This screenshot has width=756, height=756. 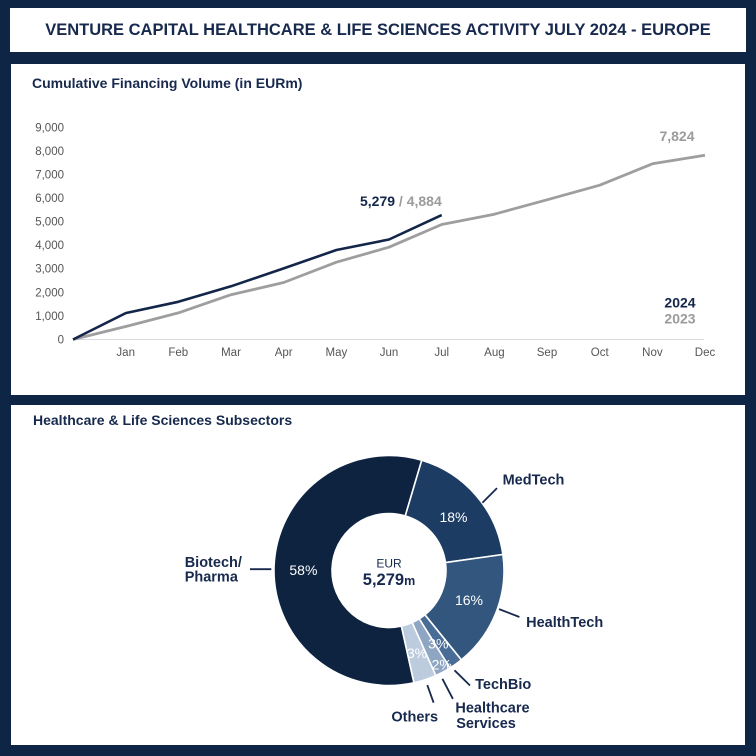 I want to click on svg-text: 58%, so click(x=303, y=570).